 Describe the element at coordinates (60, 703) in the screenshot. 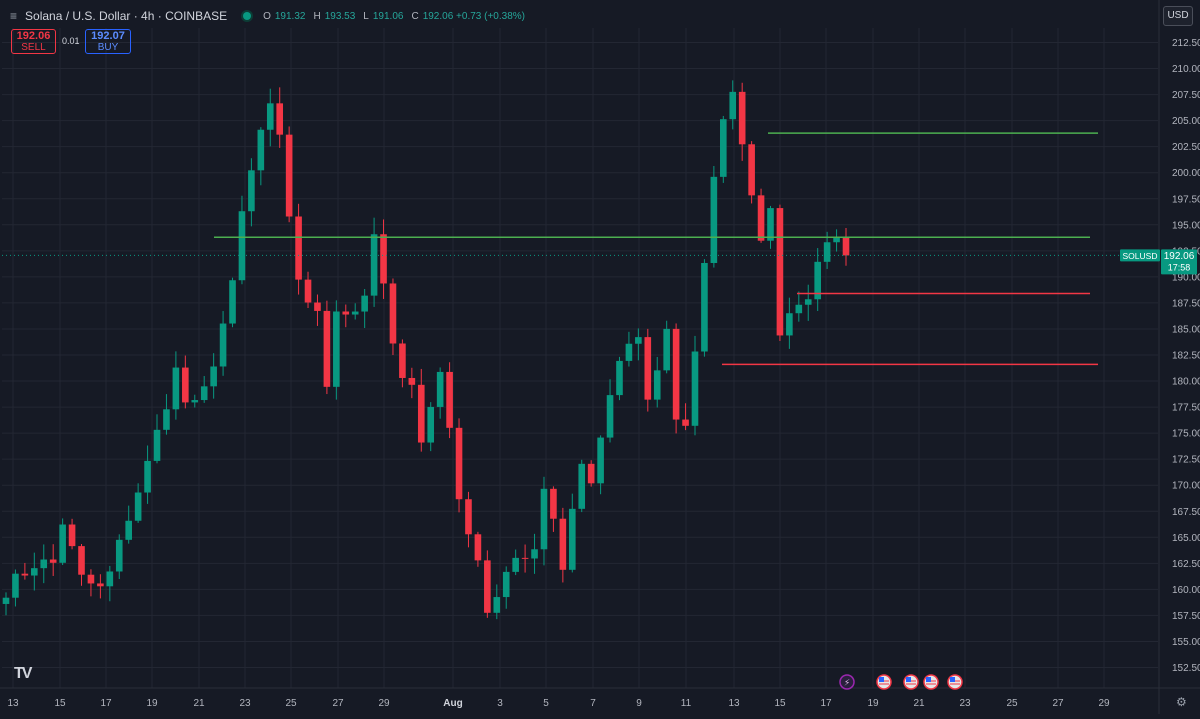

I see `x-tick-label: 15` at that location.